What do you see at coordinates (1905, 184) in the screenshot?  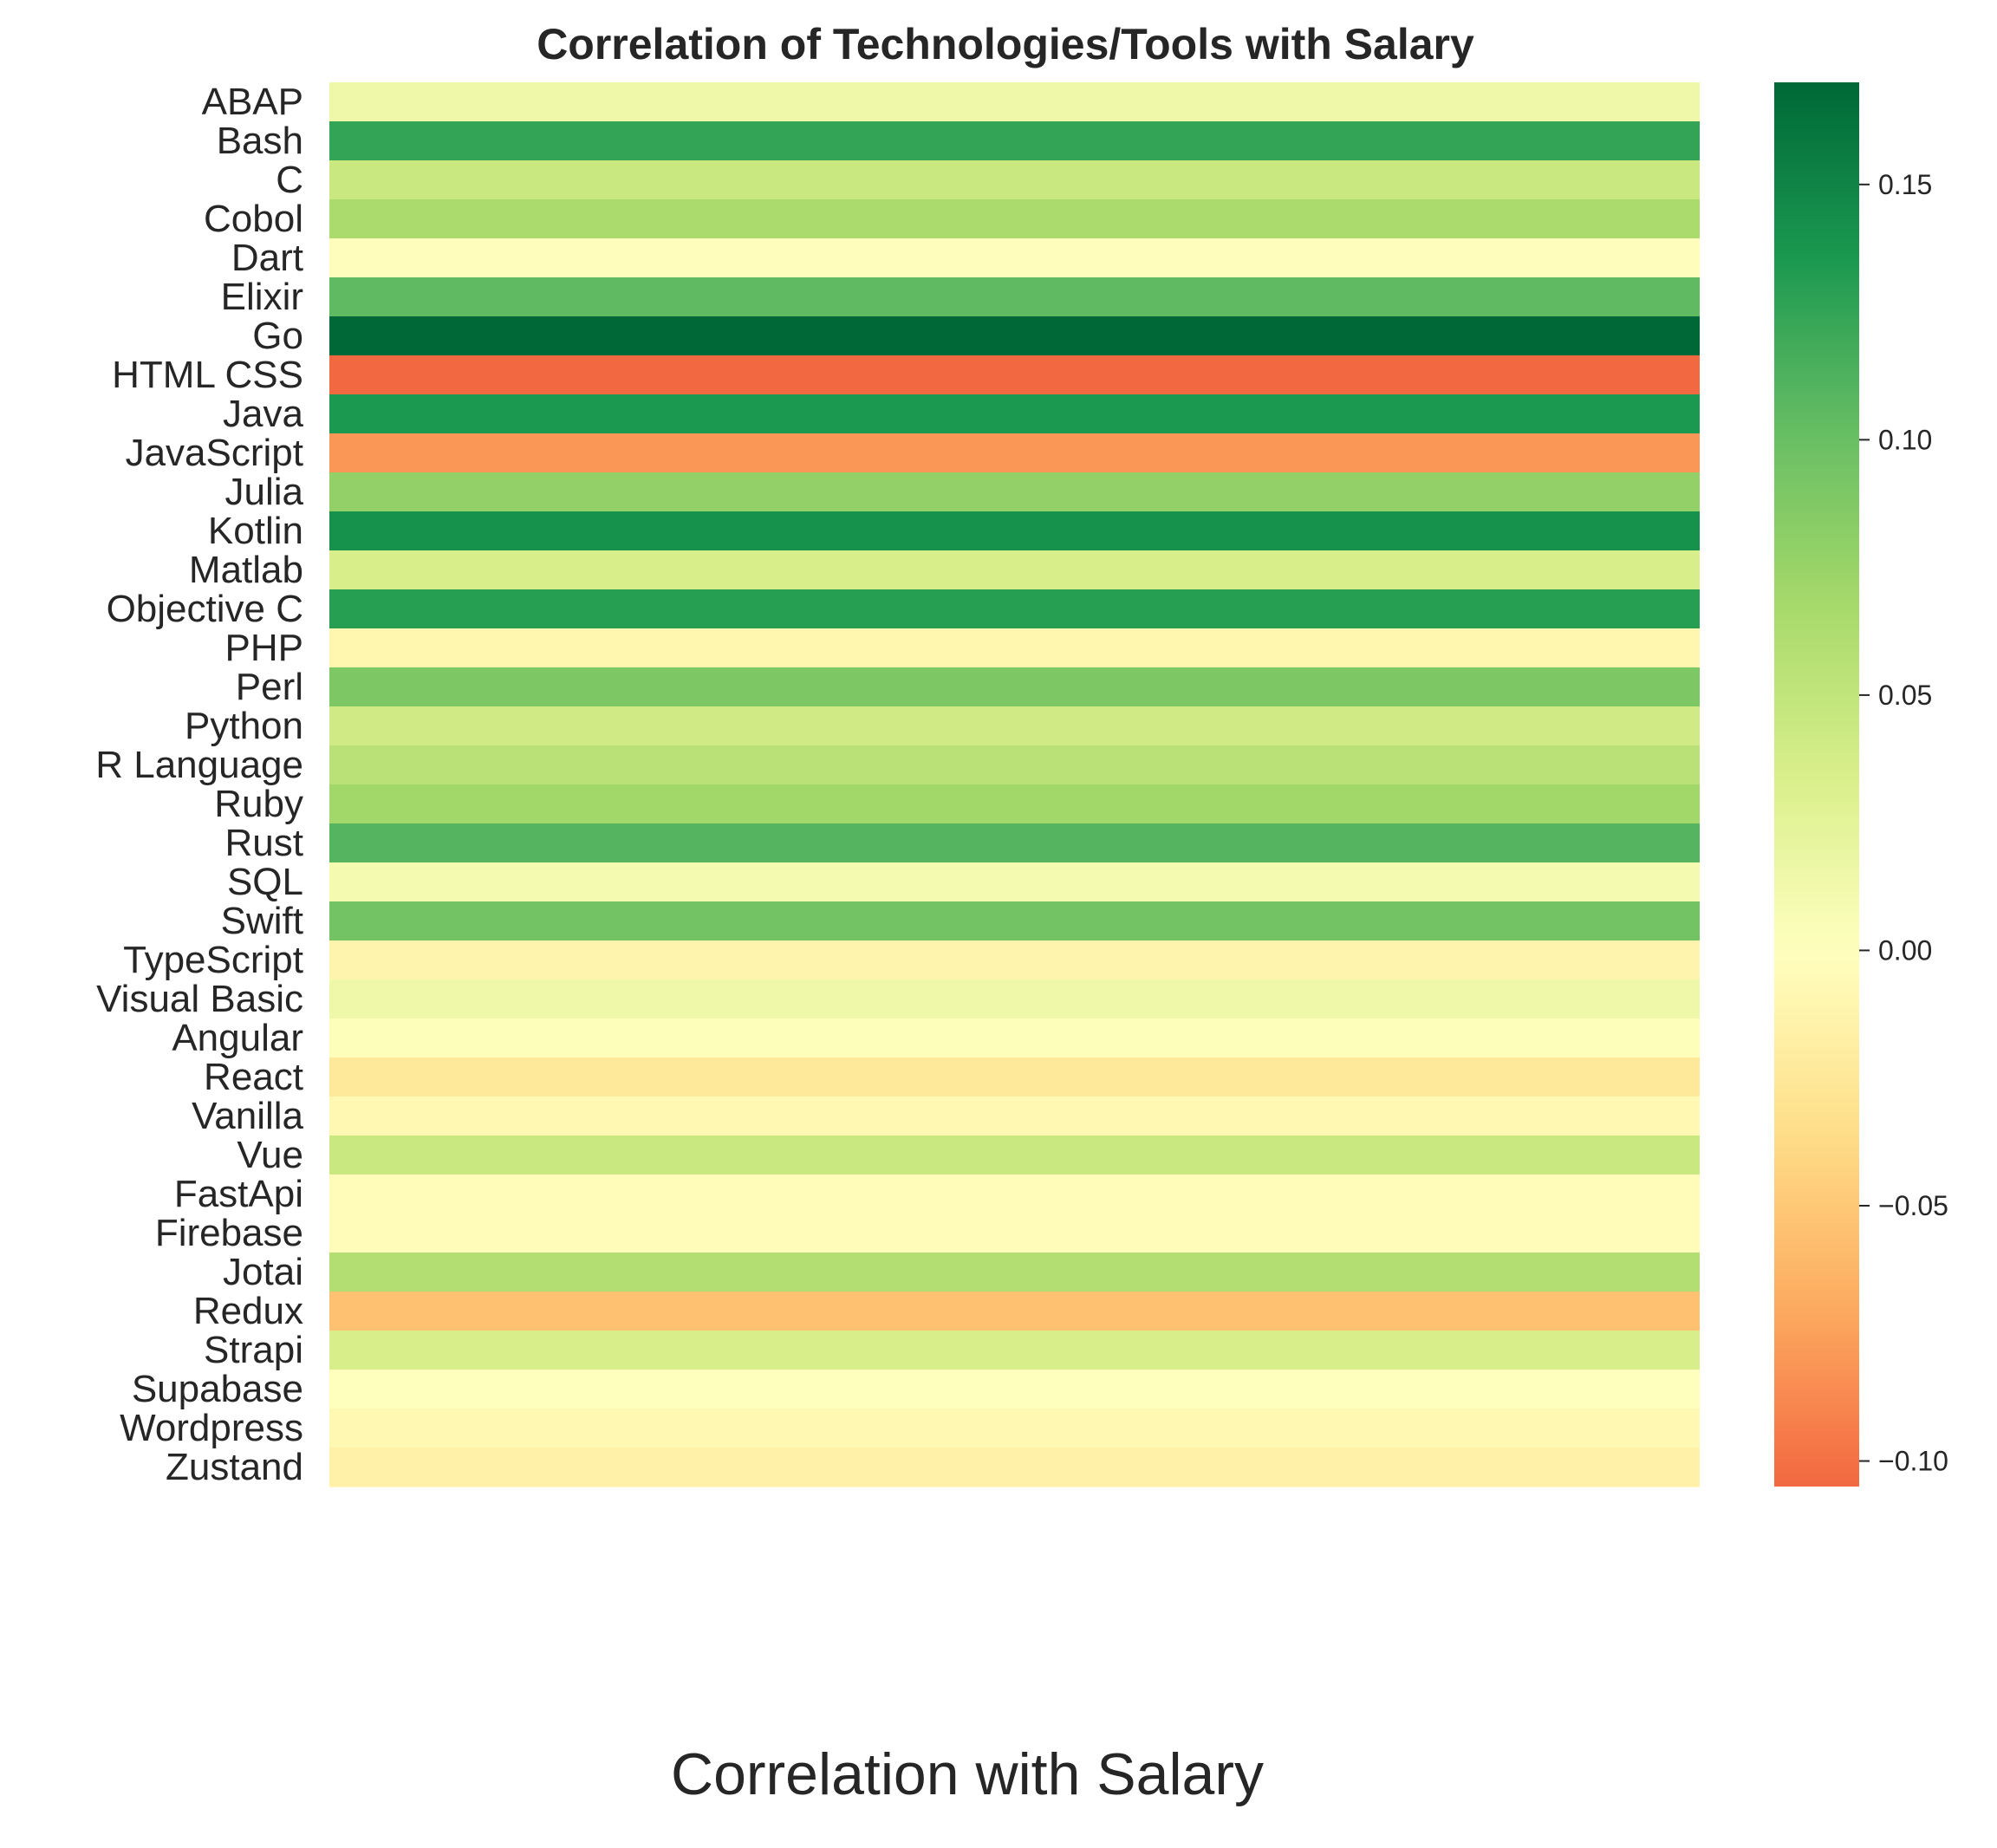 I see `colorbar-tick-label: 0.15` at bounding box center [1905, 184].